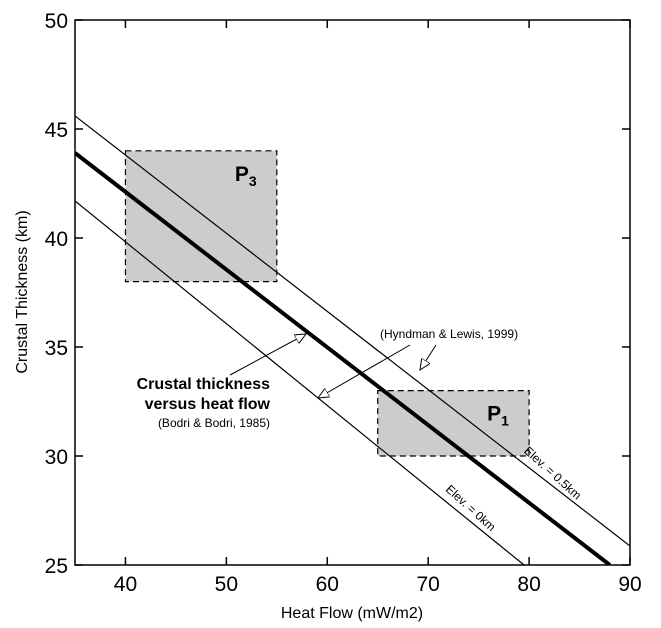 The image size is (661, 628). What do you see at coordinates (364, 371) in the screenshot?
I see `arrow-hyndman` at bounding box center [364, 371].